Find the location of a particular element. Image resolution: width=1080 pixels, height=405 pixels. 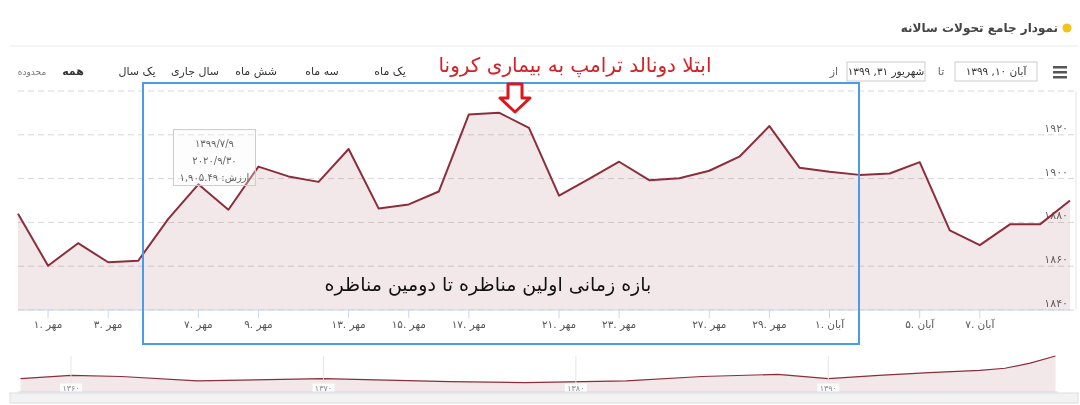

x-tick-label: ۱۳۸۰ is located at coordinates (576, 388).